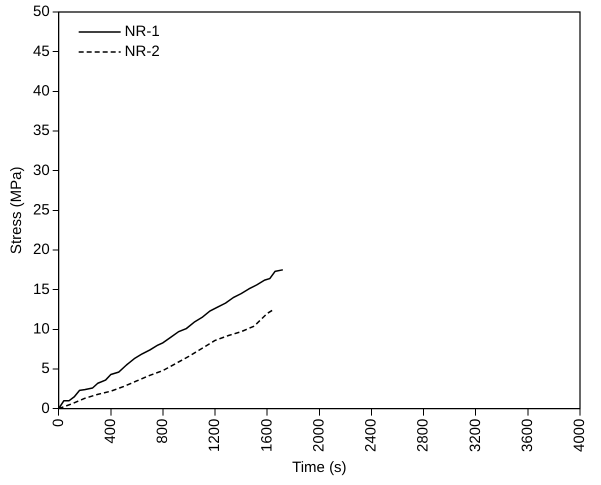 The height and width of the screenshot is (485, 601). What do you see at coordinates (371, 435) in the screenshot?
I see `x-tick-label: 2400` at bounding box center [371, 435].